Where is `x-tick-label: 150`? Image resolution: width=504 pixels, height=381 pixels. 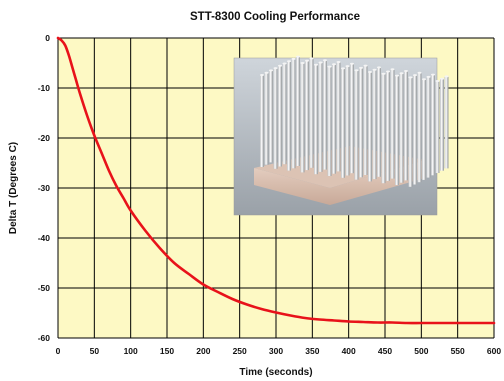
x-tick-label: 150 is located at coordinates (167, 351).